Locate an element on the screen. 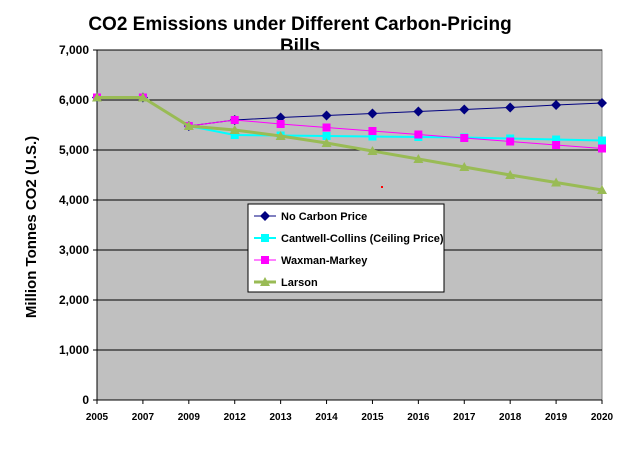 The image size is (630, 450). x-tick-label: 2015 is located at coordinates (372, 417).